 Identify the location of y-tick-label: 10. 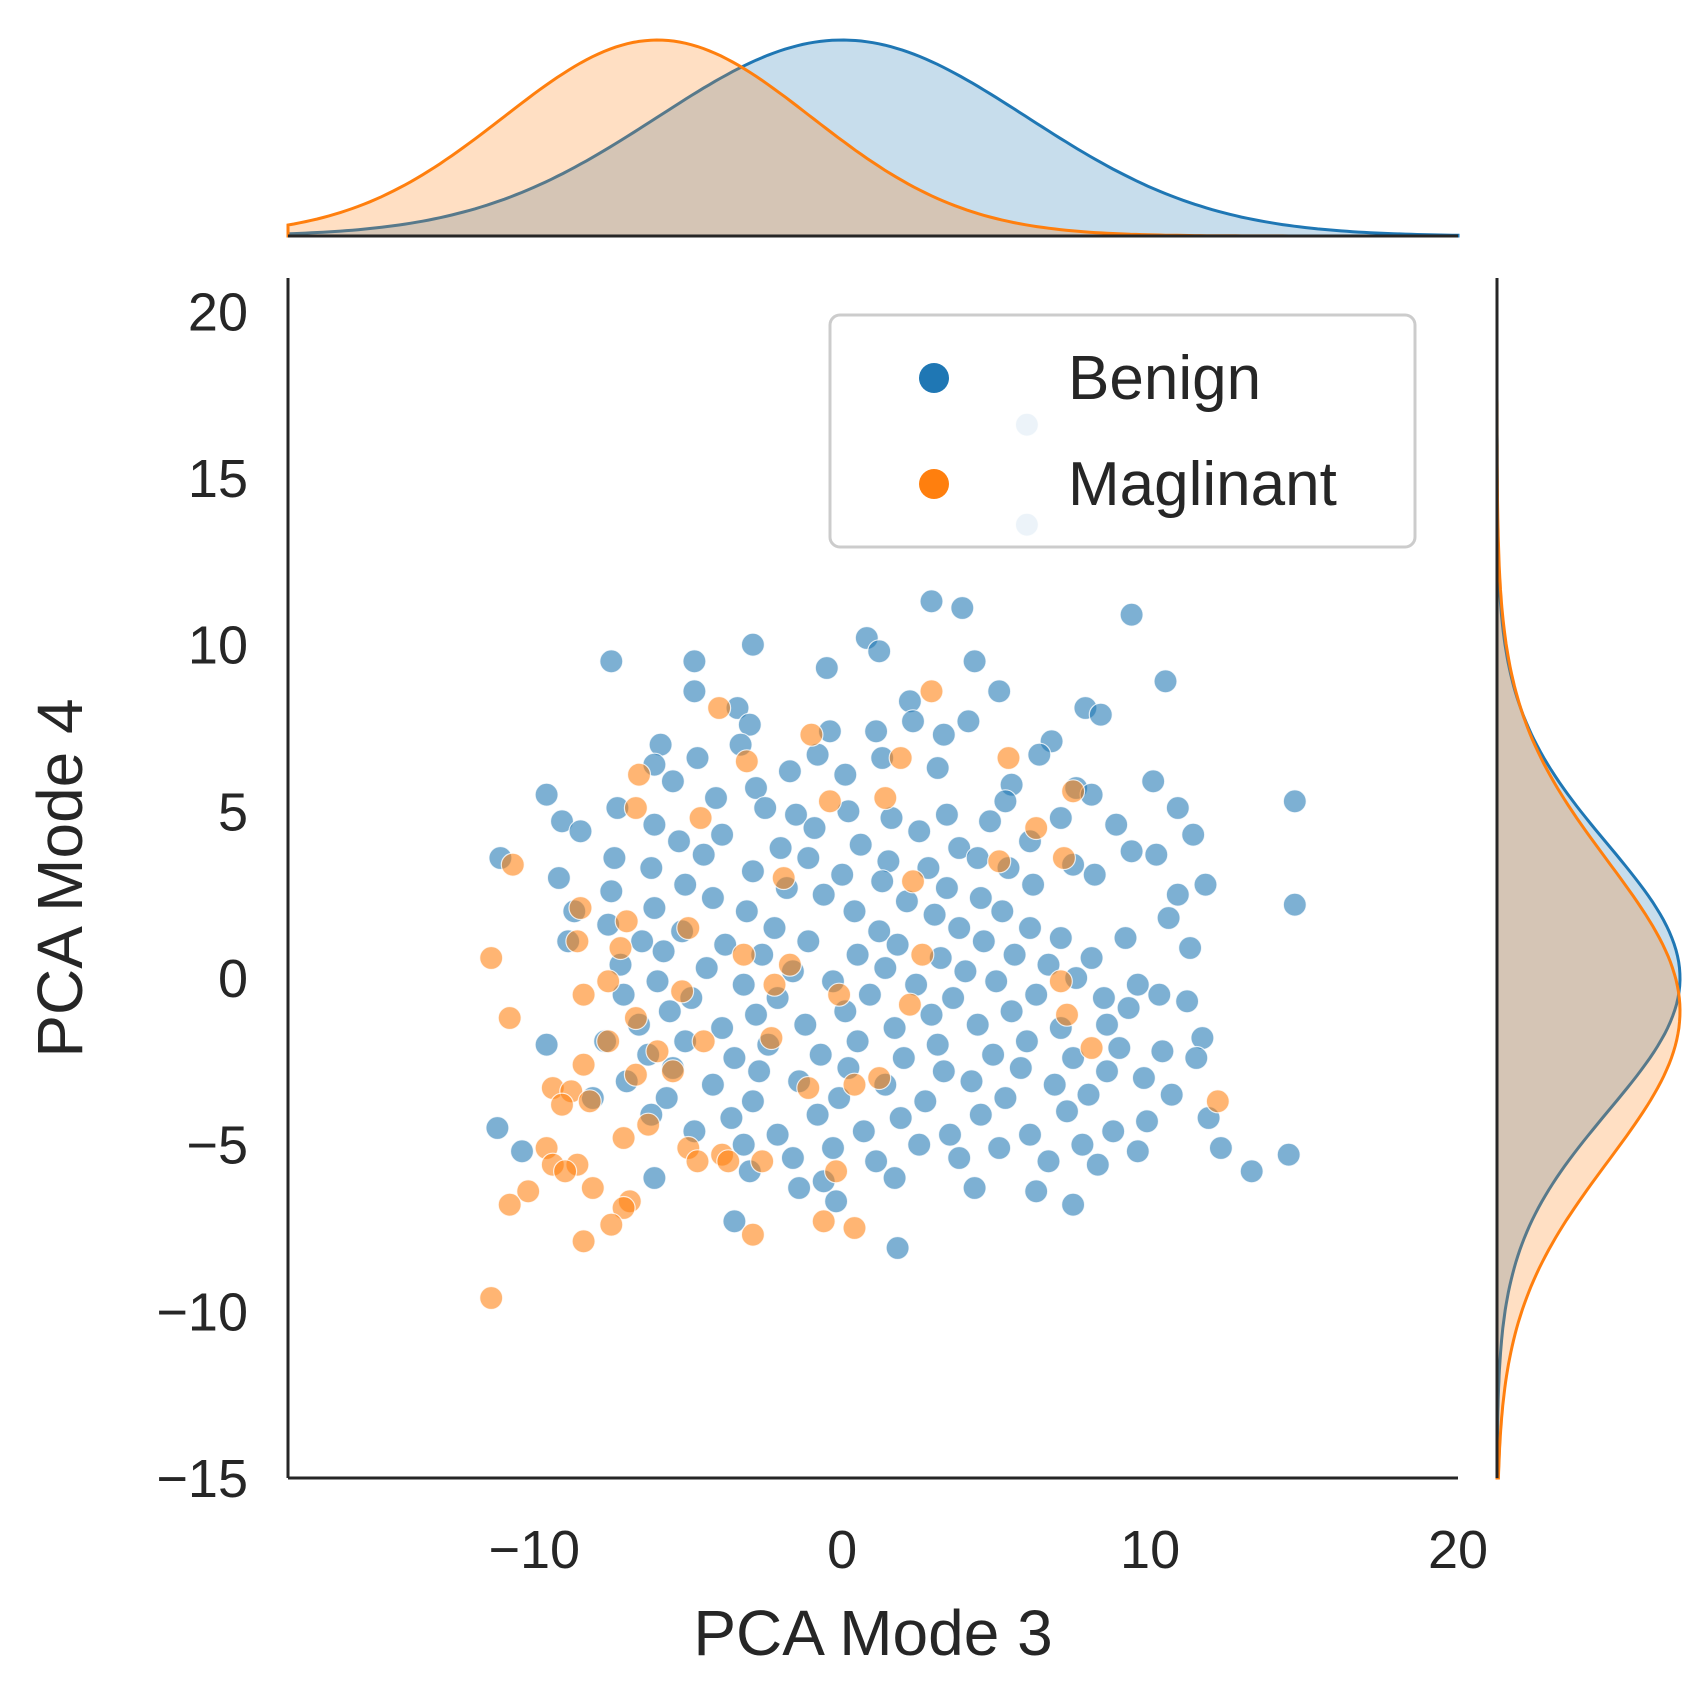
(218, 646).